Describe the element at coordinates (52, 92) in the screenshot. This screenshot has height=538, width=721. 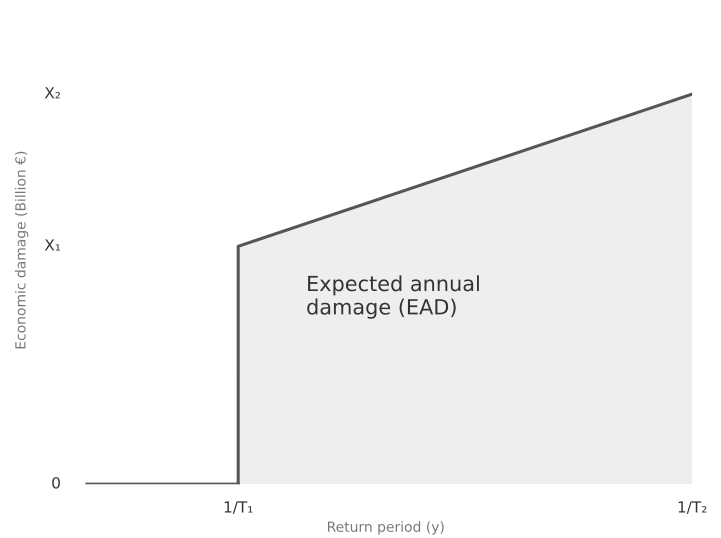
I see `annotation: X₂` at that location.